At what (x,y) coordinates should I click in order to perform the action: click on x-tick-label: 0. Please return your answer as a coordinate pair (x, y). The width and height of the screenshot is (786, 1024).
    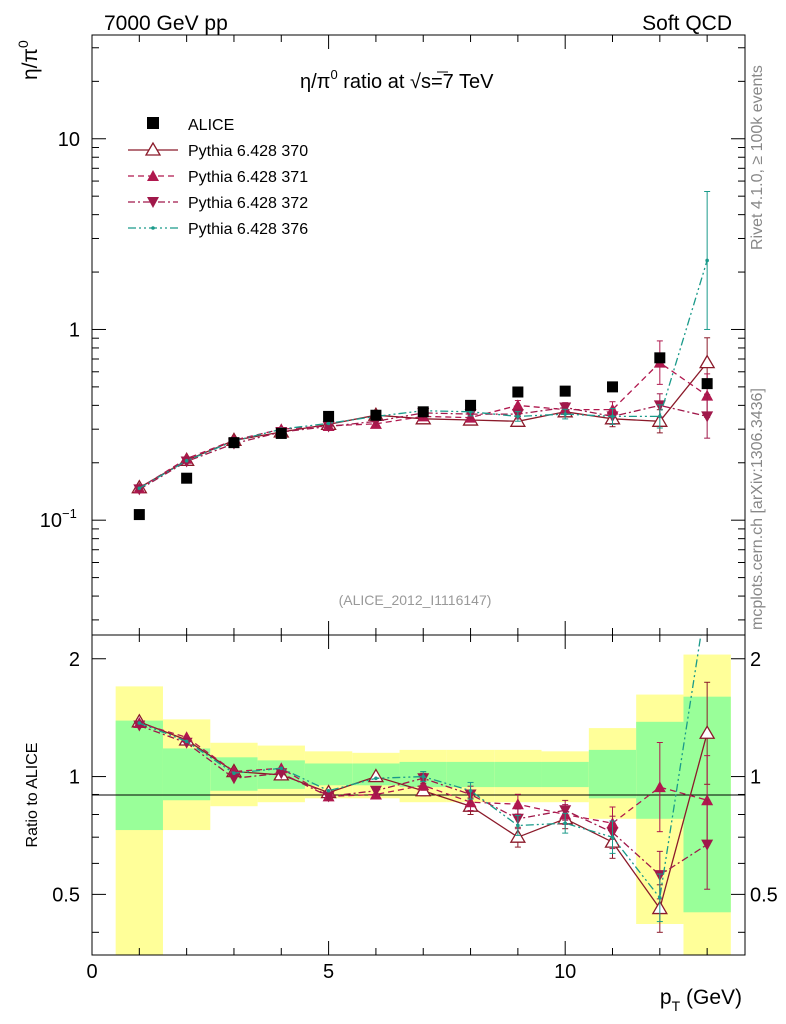
    Looking at the image, I should click on (91, 972).